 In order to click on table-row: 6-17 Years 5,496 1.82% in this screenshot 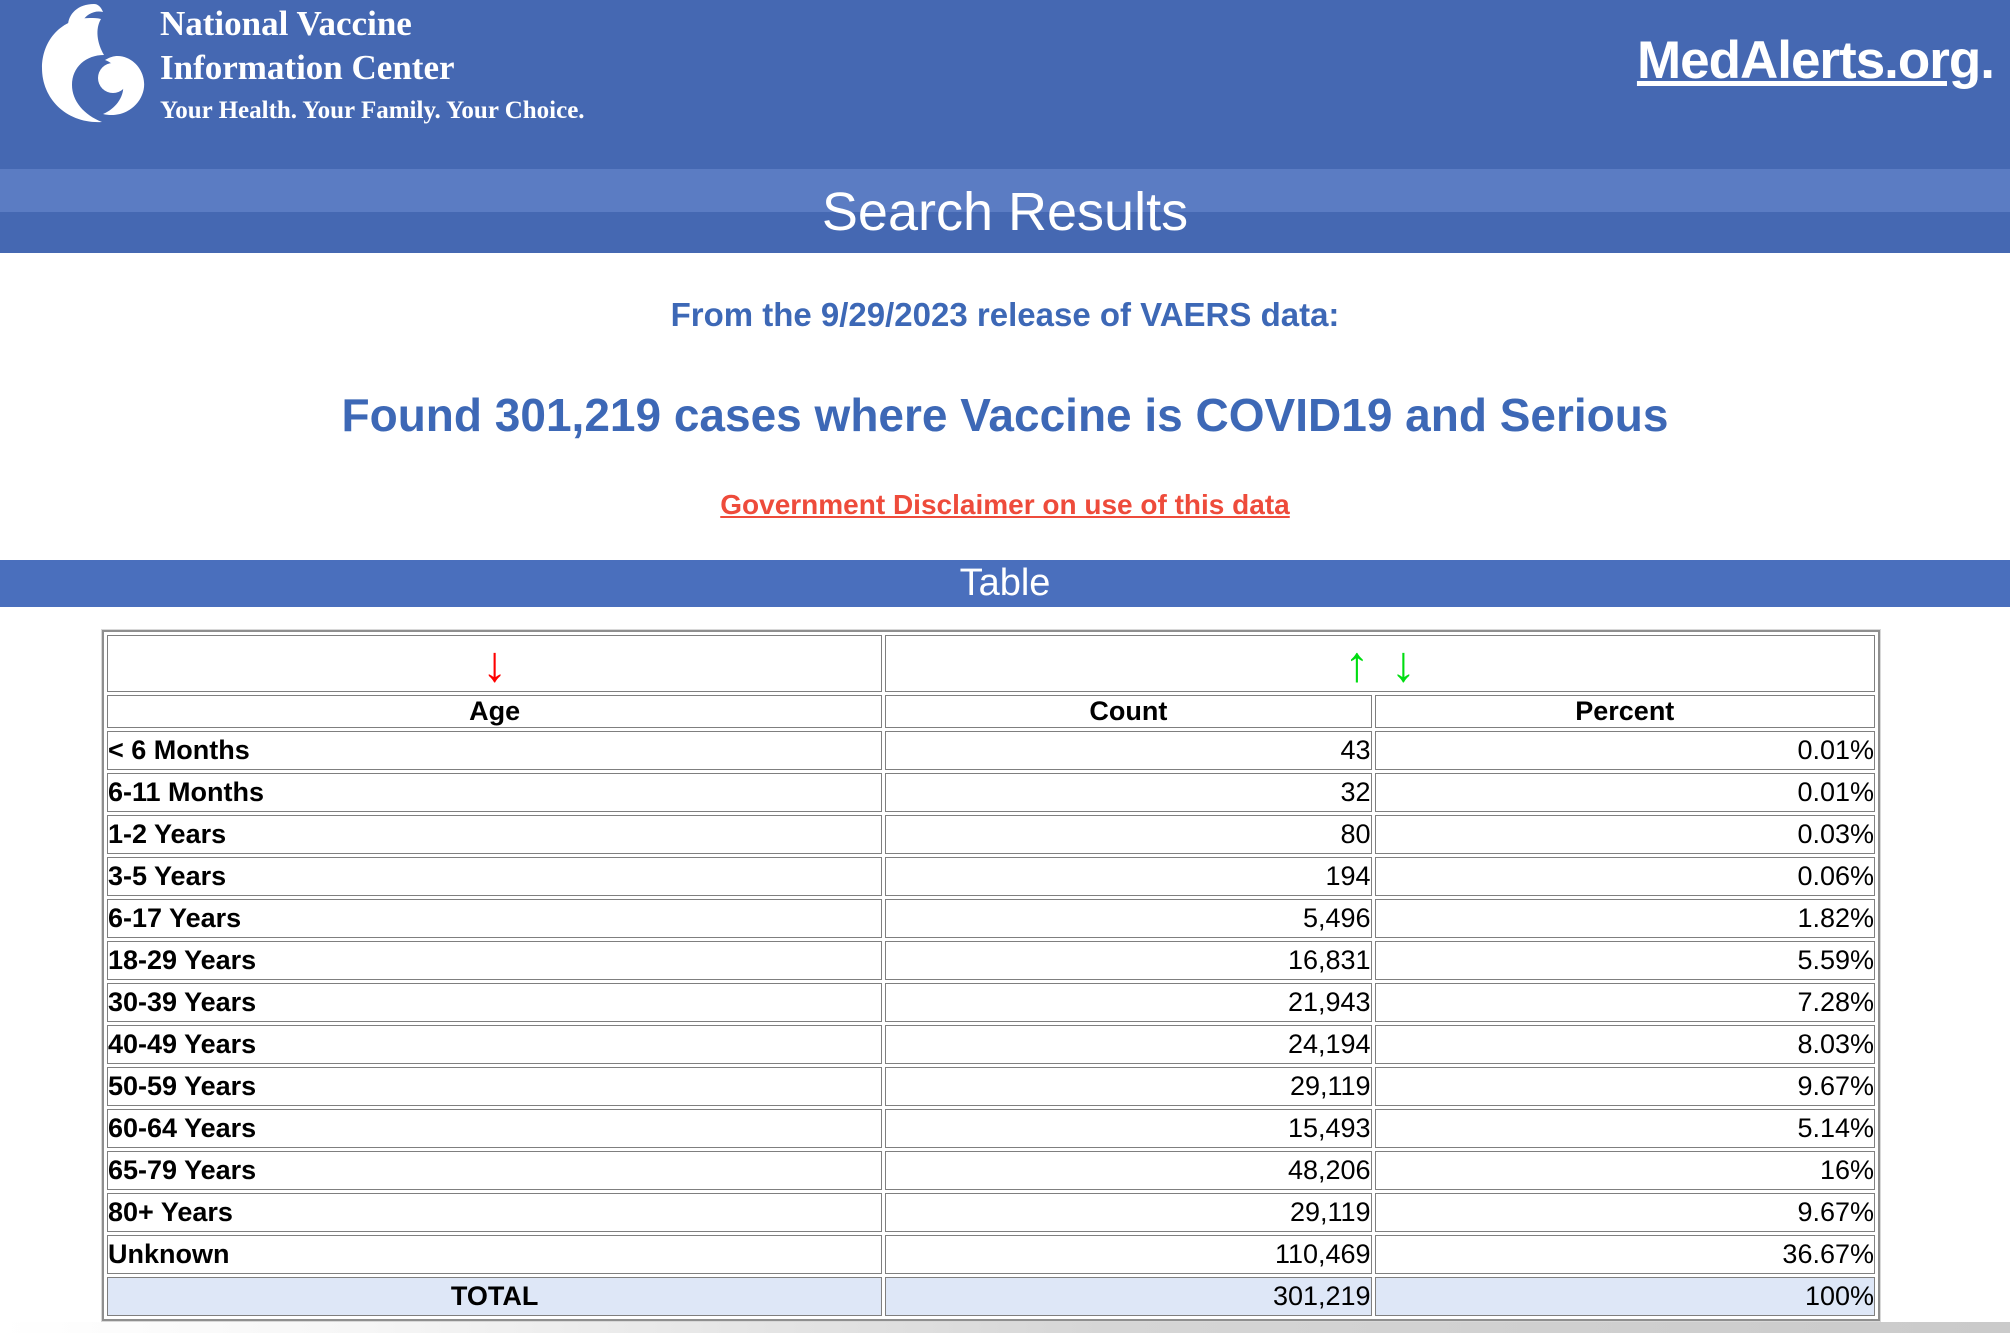, I will do `click(991, 918)`.